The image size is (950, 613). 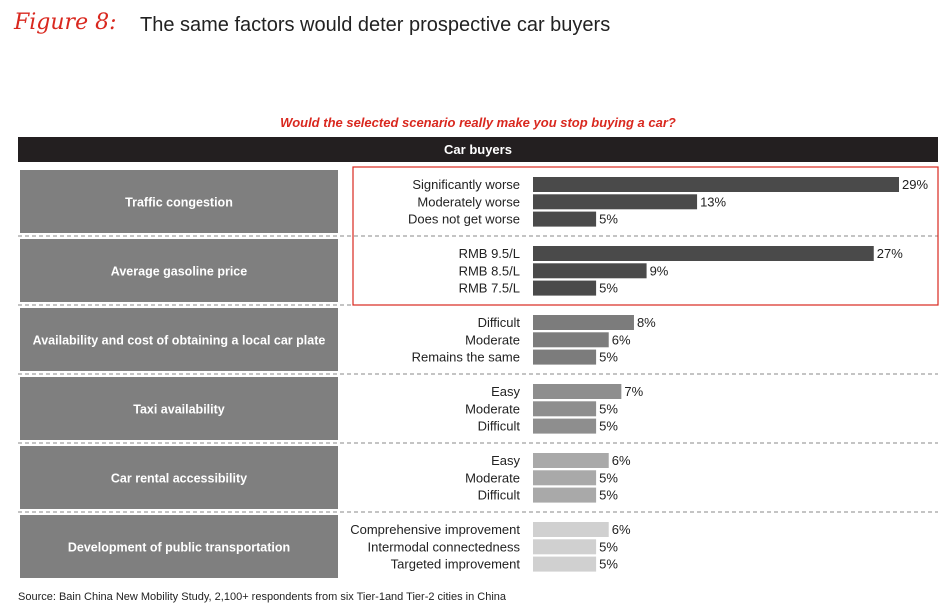 I want to click on category-label: RMB 7.5/L, so click(x=489, y=288).